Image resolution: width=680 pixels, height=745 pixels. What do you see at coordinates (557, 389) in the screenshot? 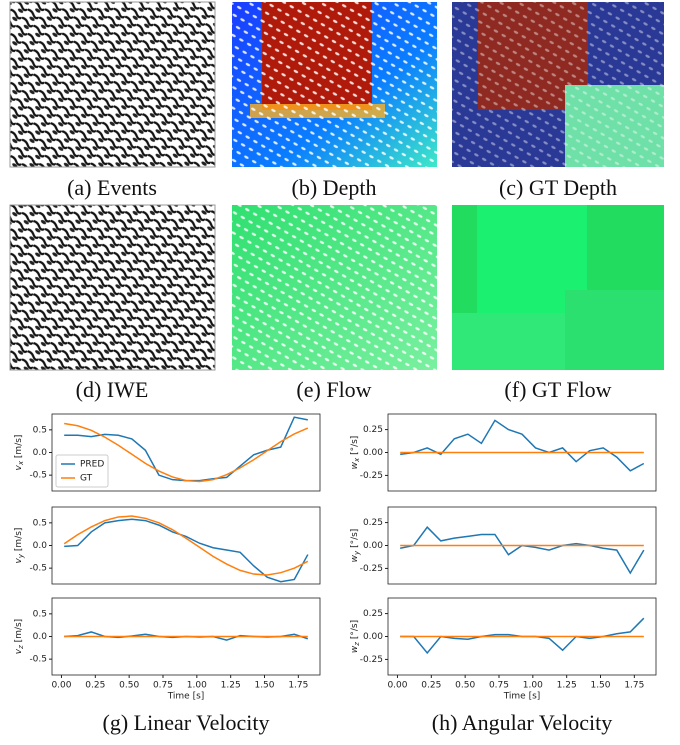
I see `image-caption: (f) GT Flow` at bounding box center [557, 389].